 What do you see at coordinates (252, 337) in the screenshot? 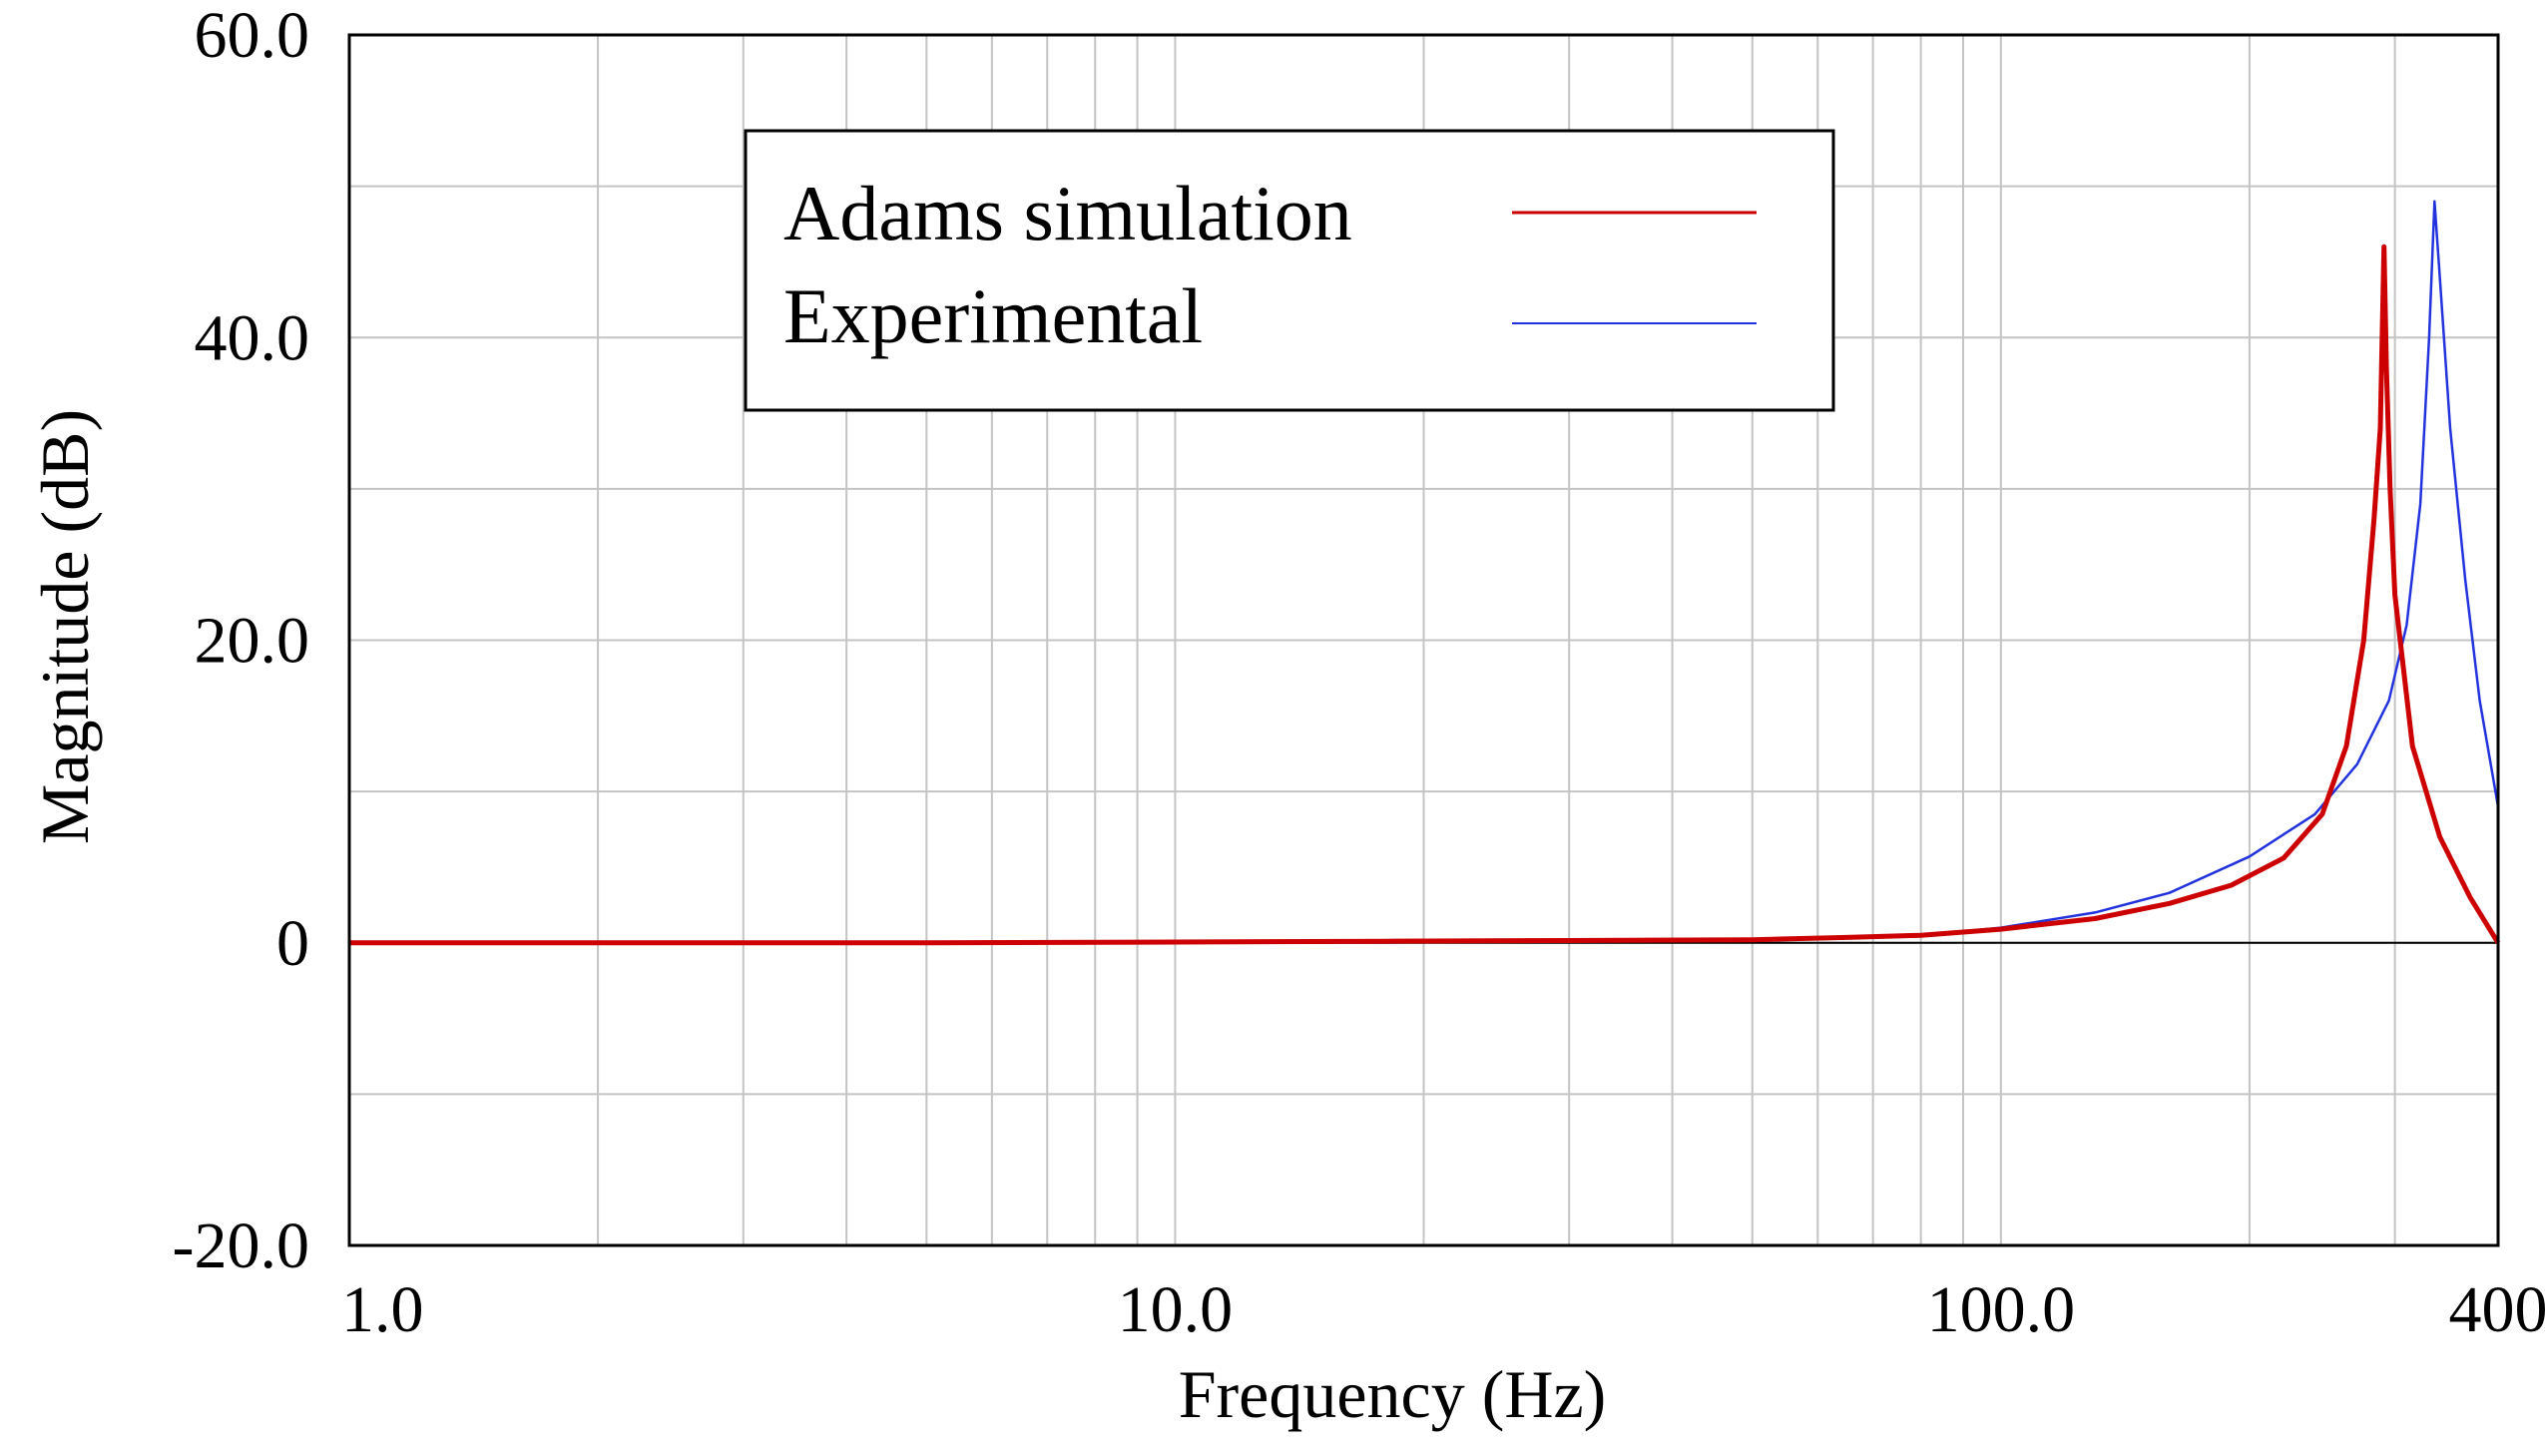
I see `y-tick-label: 40.0` at bounding box center [252, 337].